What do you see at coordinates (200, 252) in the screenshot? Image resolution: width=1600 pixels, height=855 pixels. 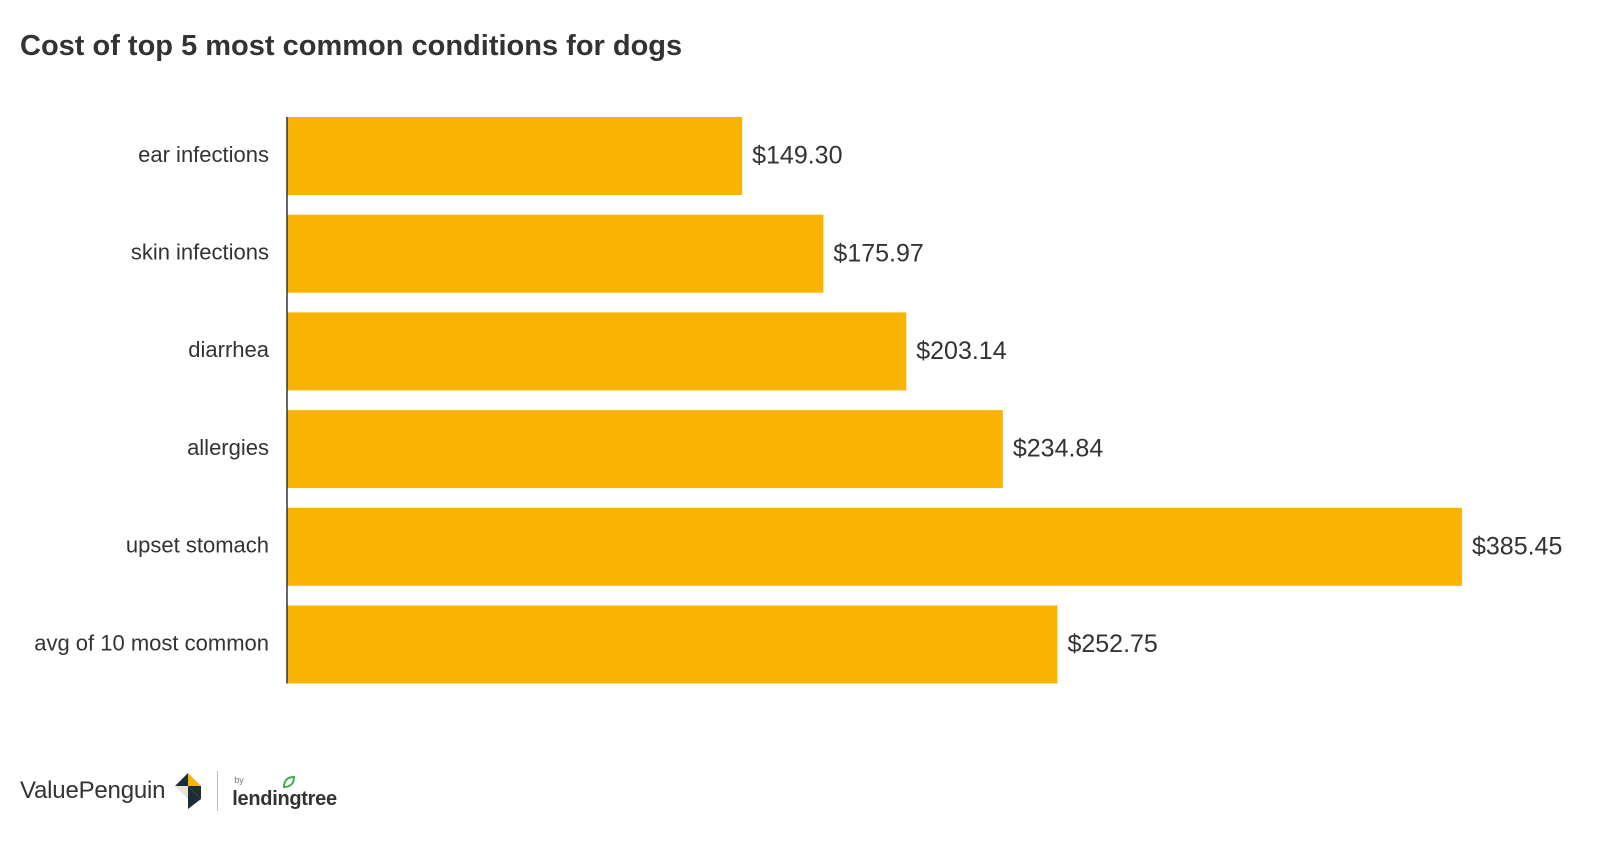 I see `category-label: skin infections` at bounding box center [200, 252].